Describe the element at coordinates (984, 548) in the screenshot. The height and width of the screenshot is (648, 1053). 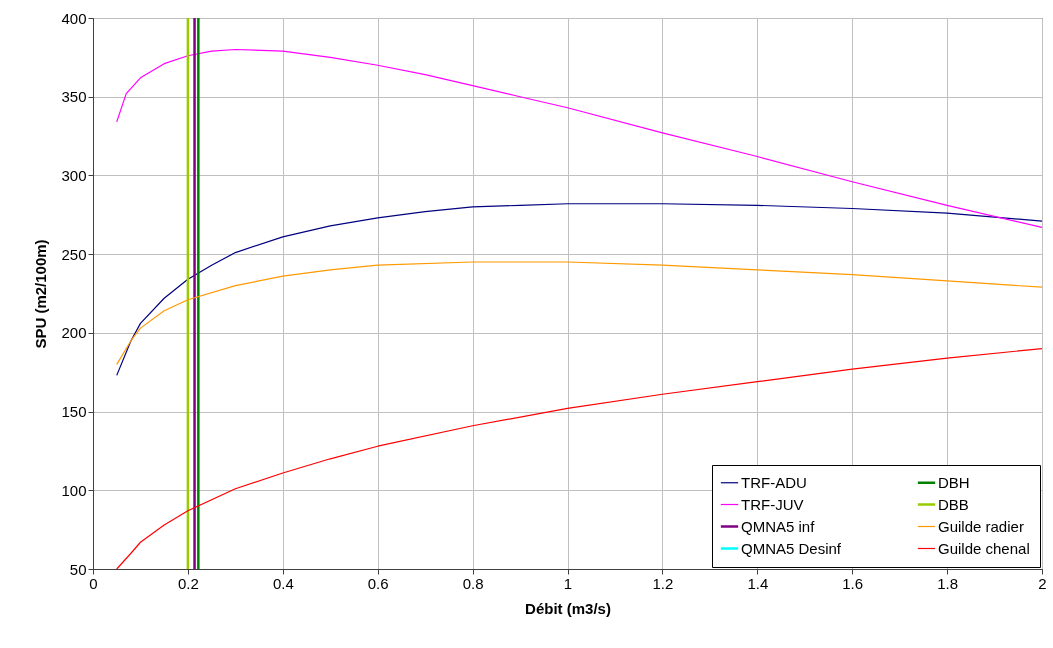
I see `legend-label: Guilde chenal` at that location.